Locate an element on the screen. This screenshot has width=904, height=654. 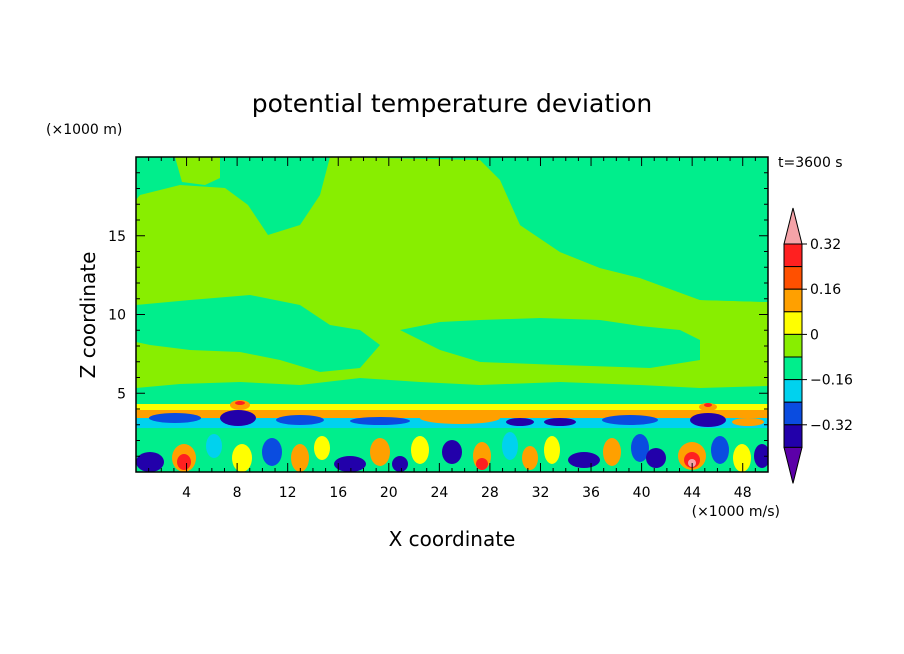
y-unit-label: (×1000 m) is located at coordinates (84, 130).